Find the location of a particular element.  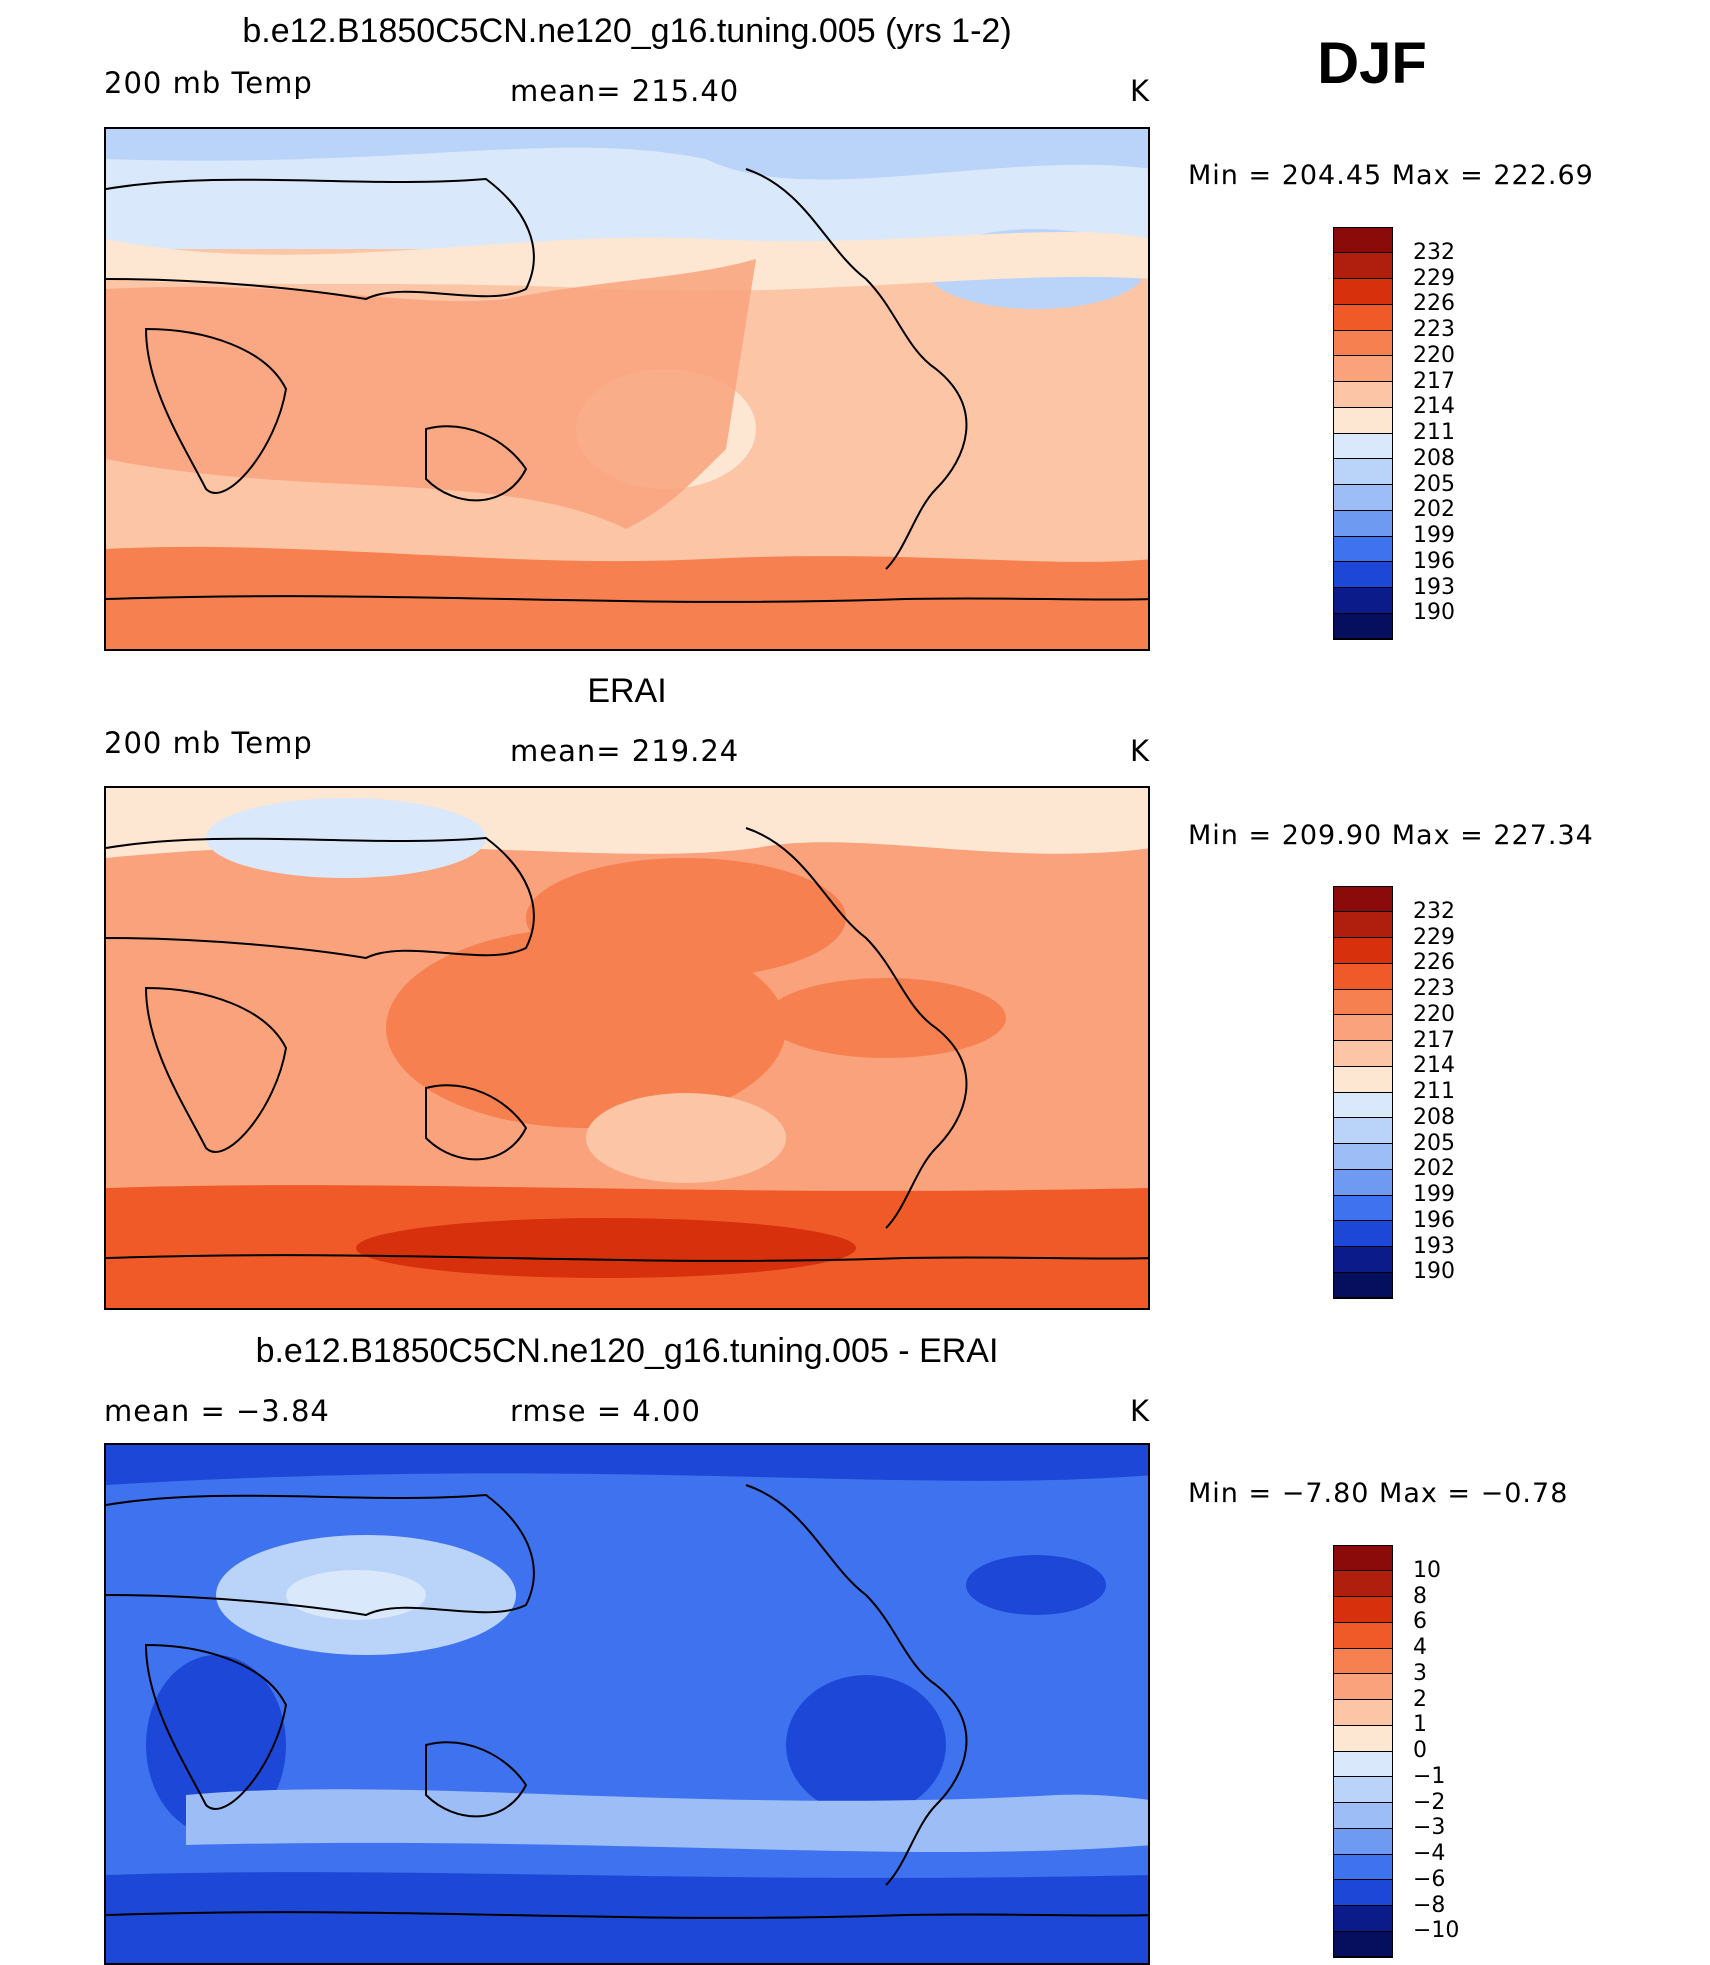

panel-3-colorbar-frame is located at coordinates (1363, 1751).